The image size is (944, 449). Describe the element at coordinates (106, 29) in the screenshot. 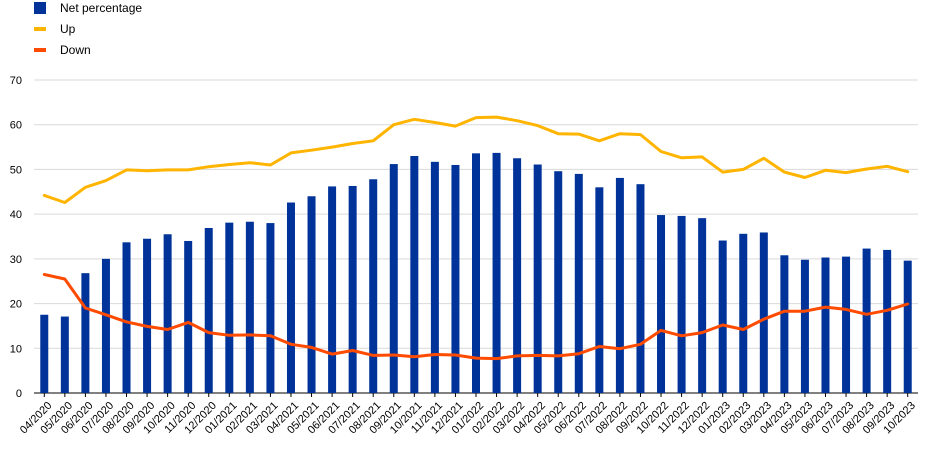

I see `legend-item-up: Up` at that location.